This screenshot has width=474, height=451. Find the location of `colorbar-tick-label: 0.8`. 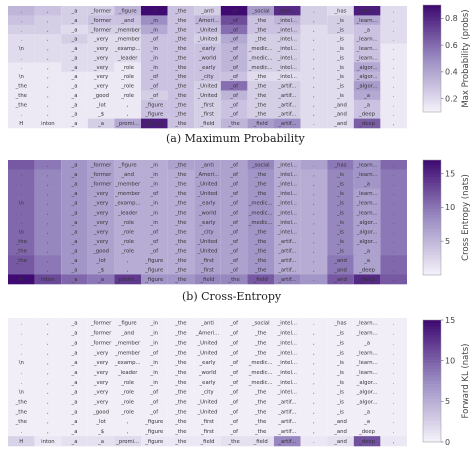

colorbar-tick-label: 0.8 is located at coordinates (451, 18).